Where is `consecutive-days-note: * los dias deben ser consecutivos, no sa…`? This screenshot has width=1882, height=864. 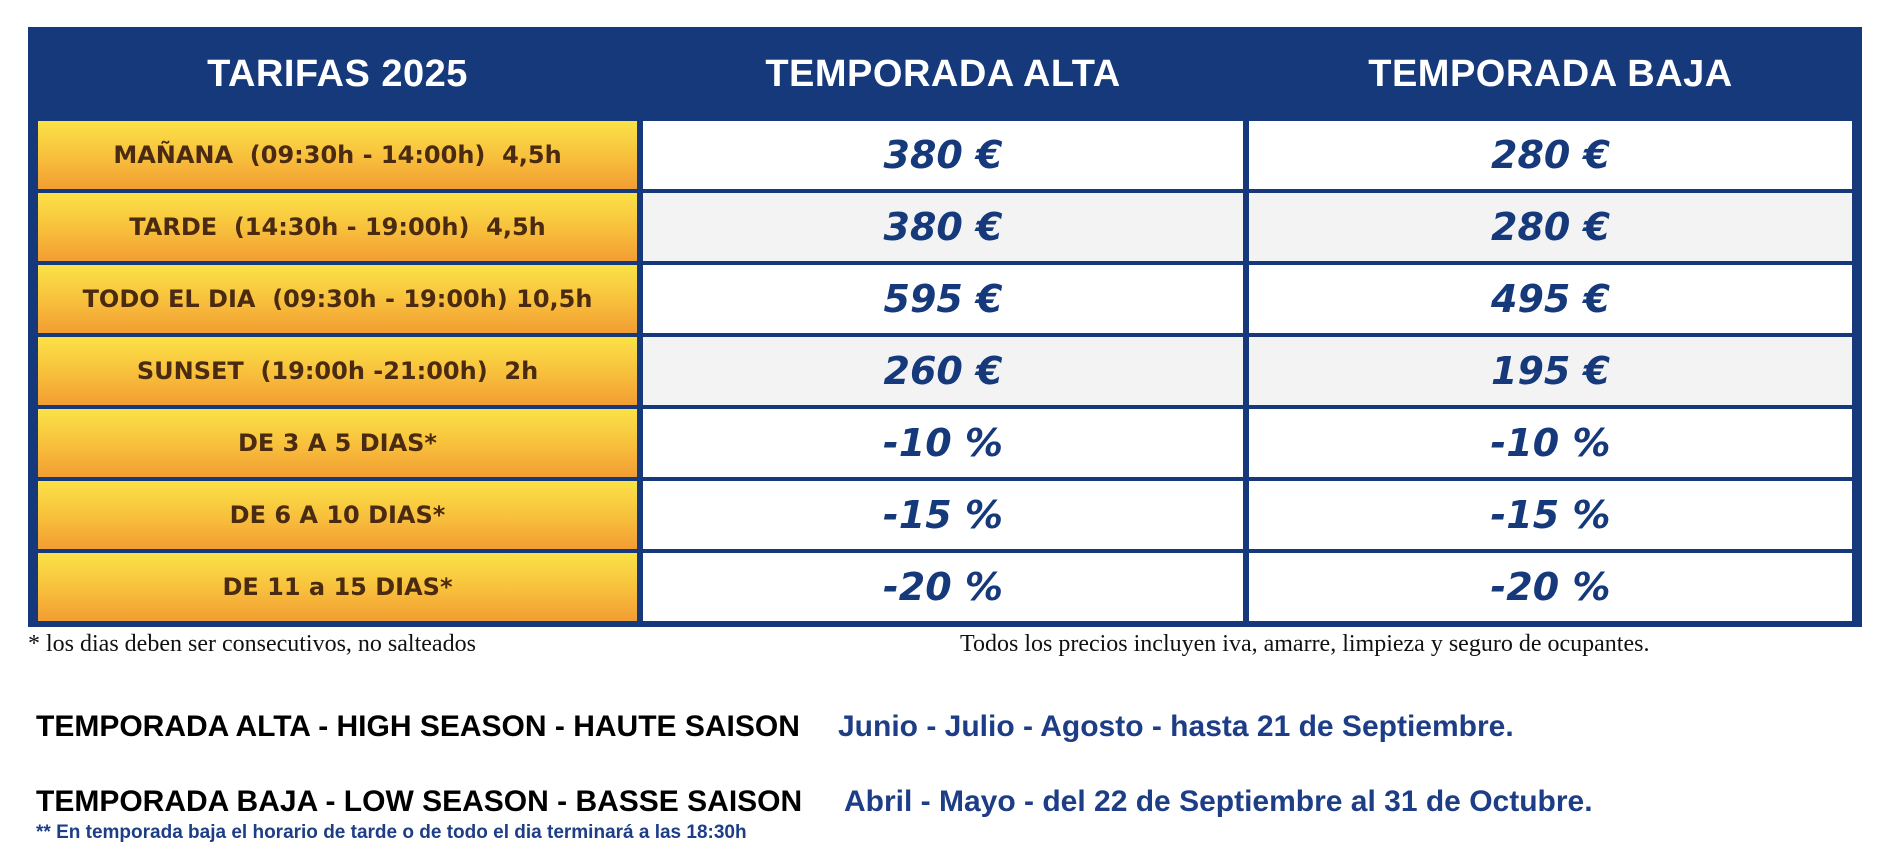 consecutive-days-note: * los dias deben ser consecutivos, no sa… is located at coordinates (252, 644).